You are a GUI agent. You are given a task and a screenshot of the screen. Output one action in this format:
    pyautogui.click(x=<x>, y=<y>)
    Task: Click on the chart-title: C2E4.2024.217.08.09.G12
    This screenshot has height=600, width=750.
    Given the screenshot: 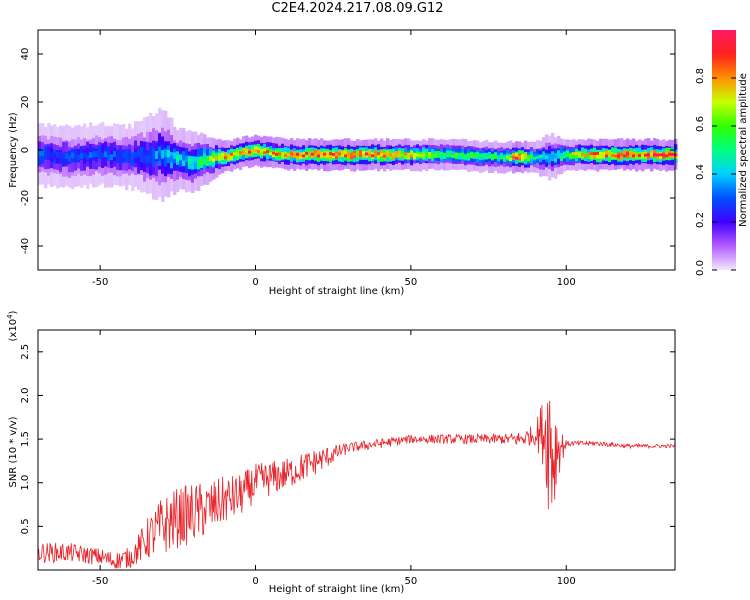 What is the action you would take?
    pyautogui.click(x=357, y=8)
    